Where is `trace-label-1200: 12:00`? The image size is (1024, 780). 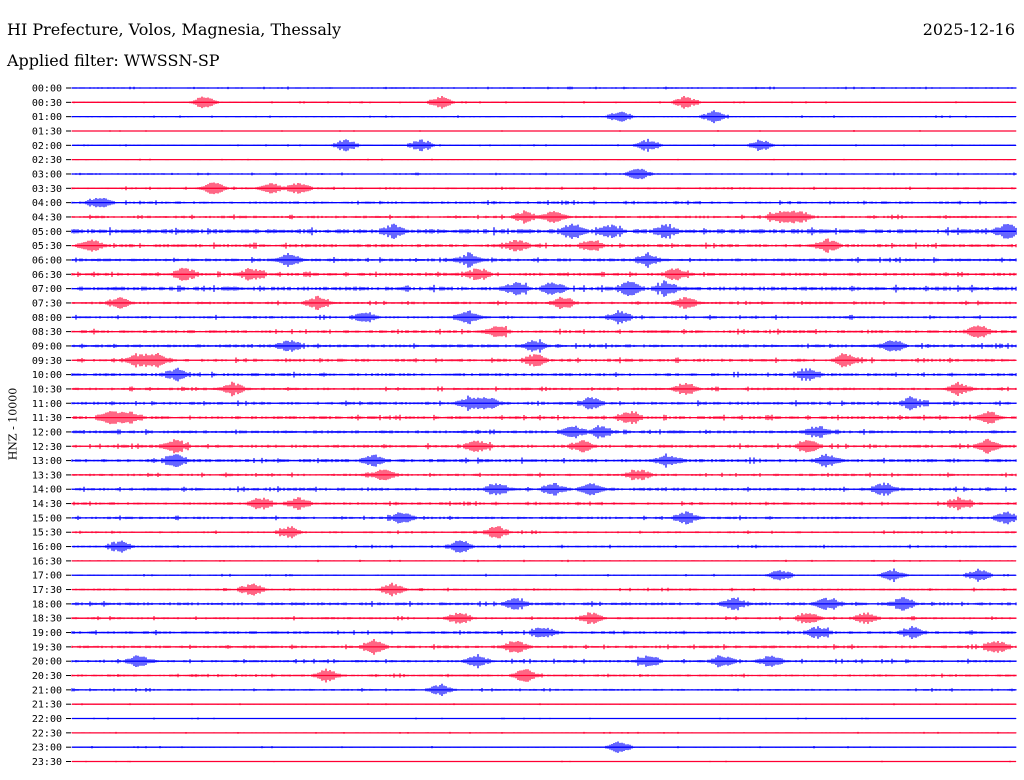 trace-label-1200: 12:00 is located at coordinates (47, 432).